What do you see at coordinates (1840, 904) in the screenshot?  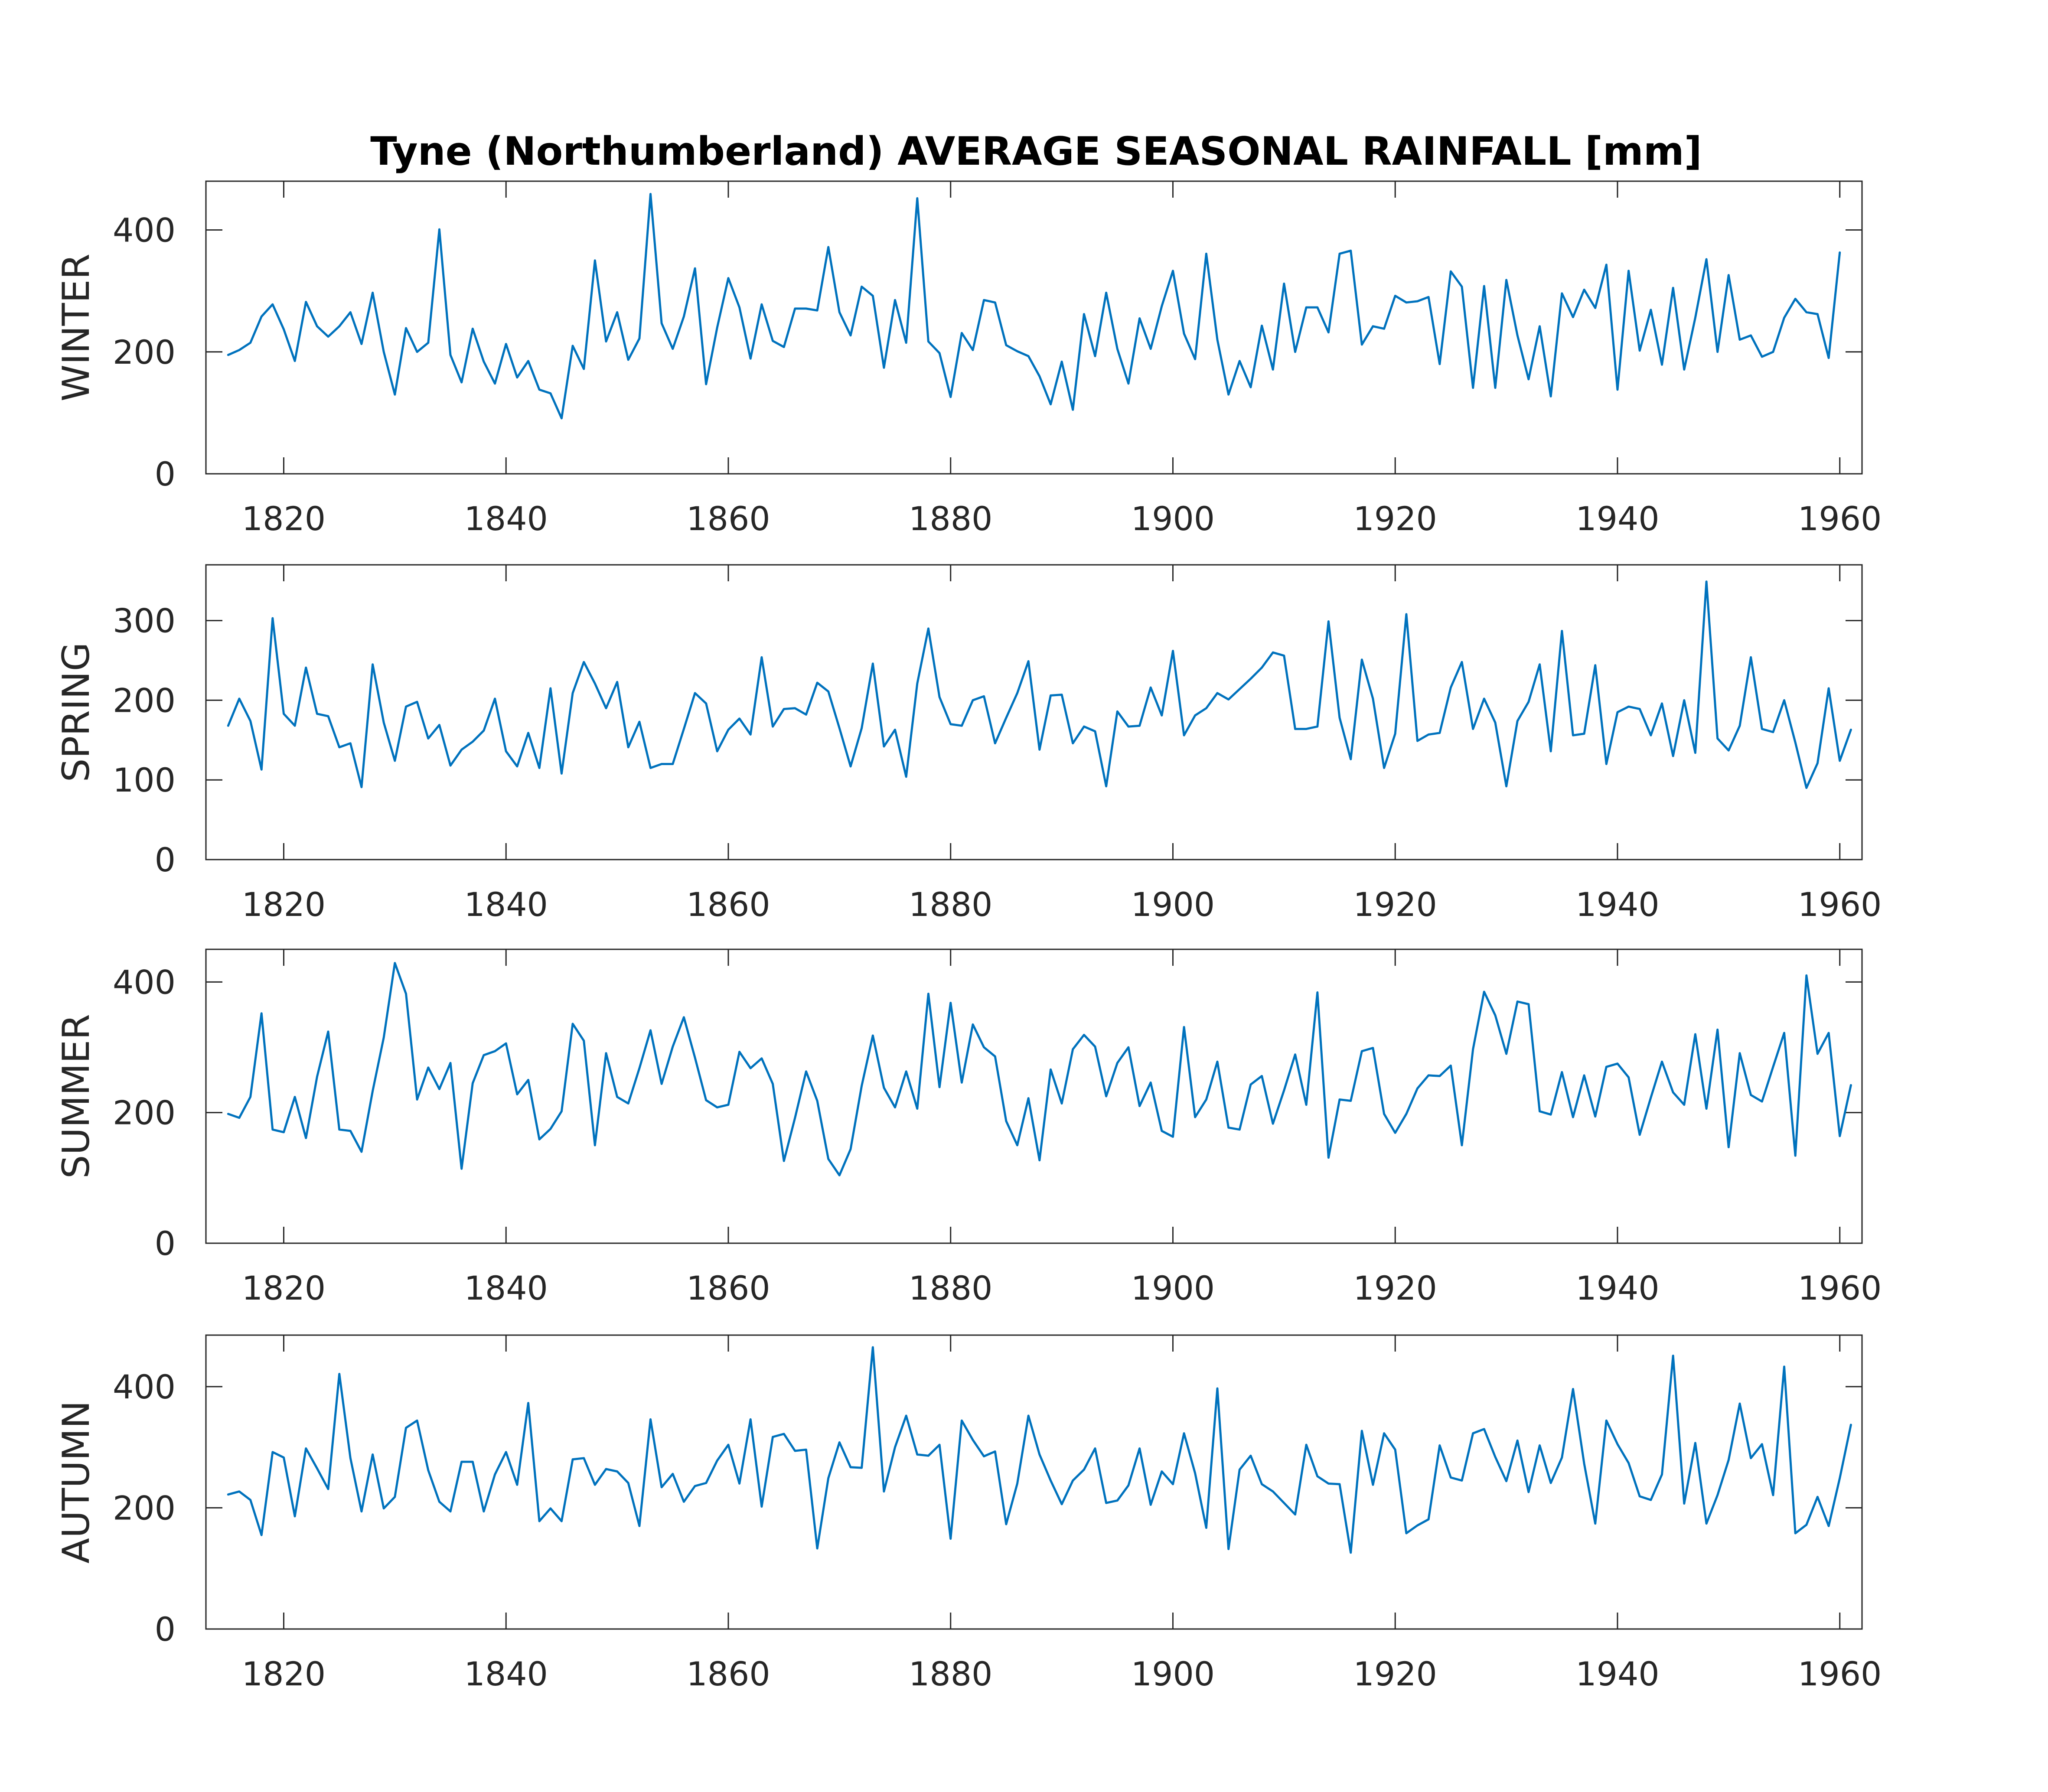 I see `x-tick-label-spring-1960: 1960` at bounding box center [1840, 904].